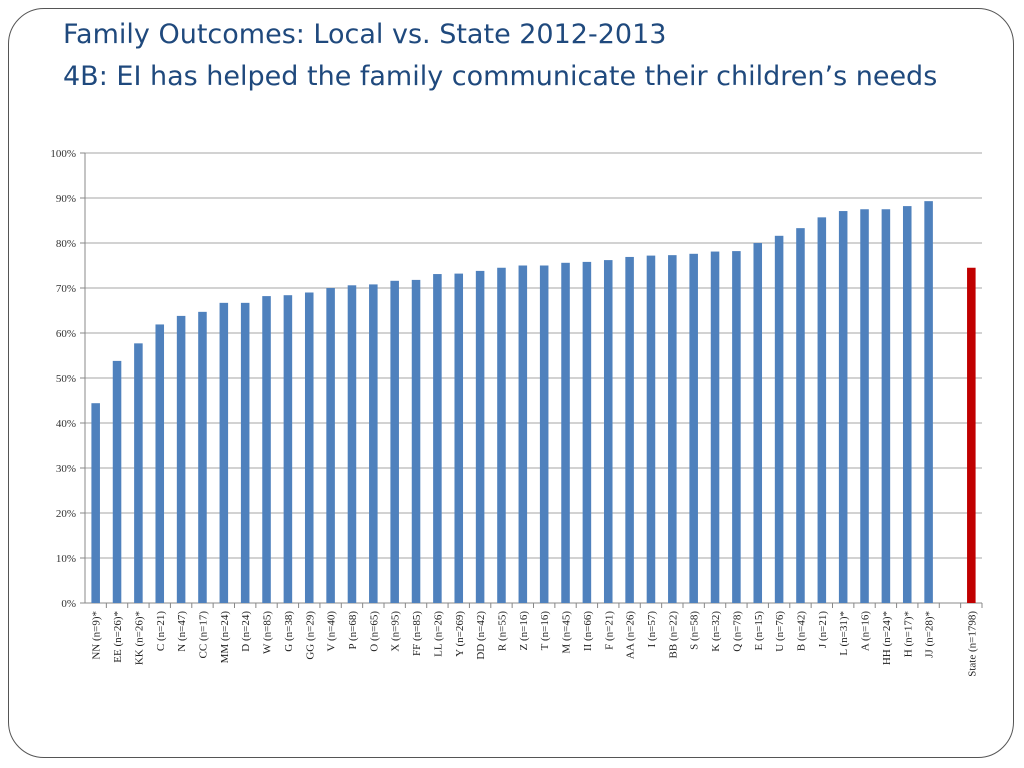  Describe the element at coordinates (631, 635) in the screenshot. I see `x-category-label: AA (n=26)` at that location.